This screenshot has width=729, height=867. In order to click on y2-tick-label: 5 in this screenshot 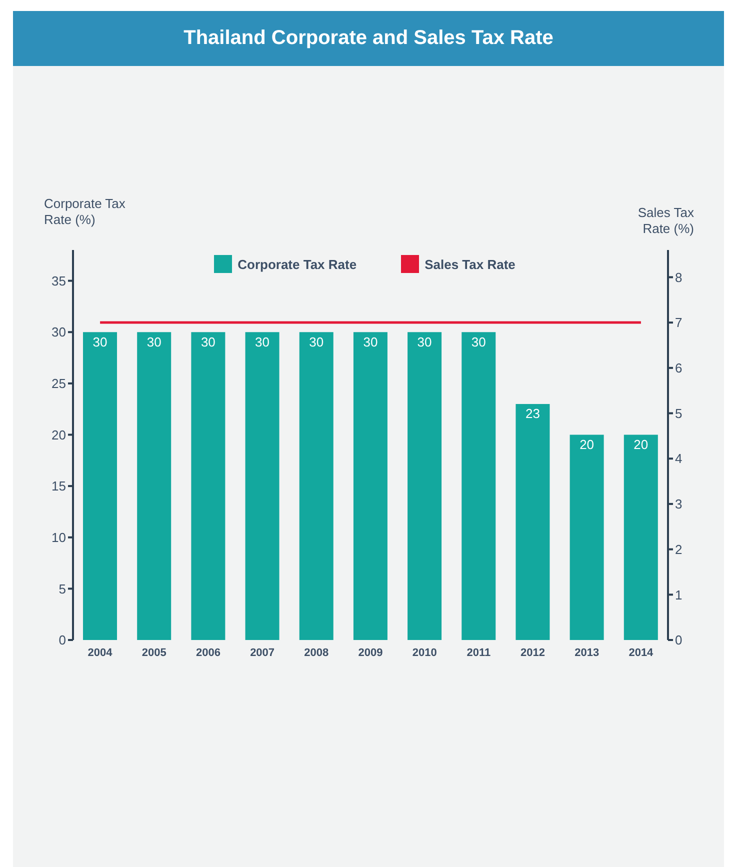, I will do `click(678, 413)`.